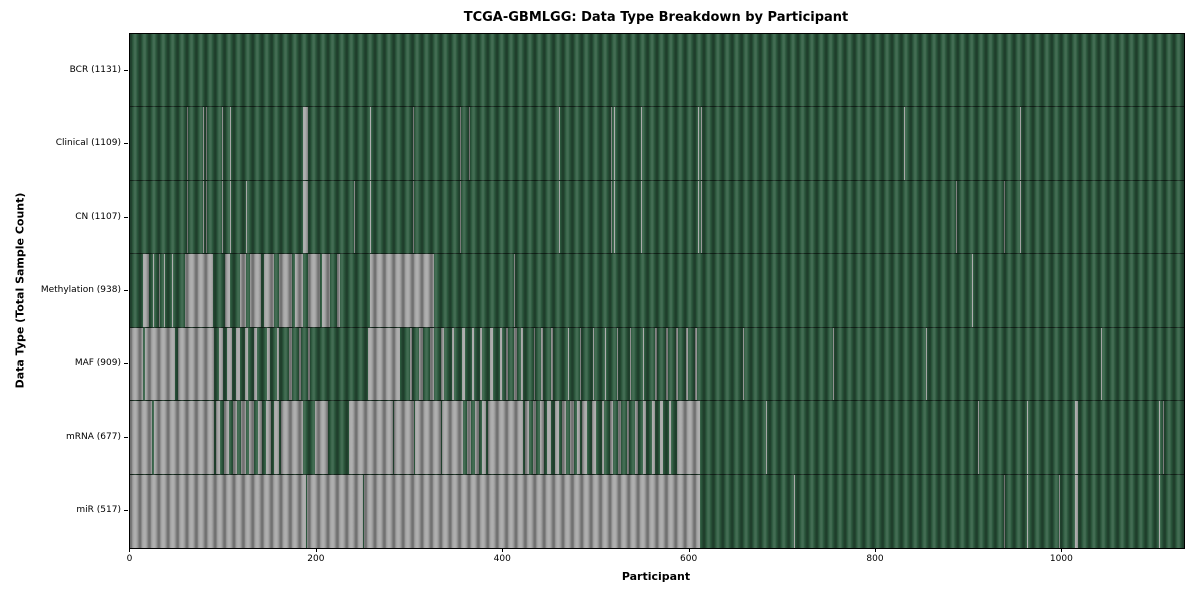 The height and width of the screenshot is (600, 1200). What do you see at coordinates (98, 216) in the screenshot?
I see `y-tick-label-CN: CN (1107)` at bounding box center [98, 216].